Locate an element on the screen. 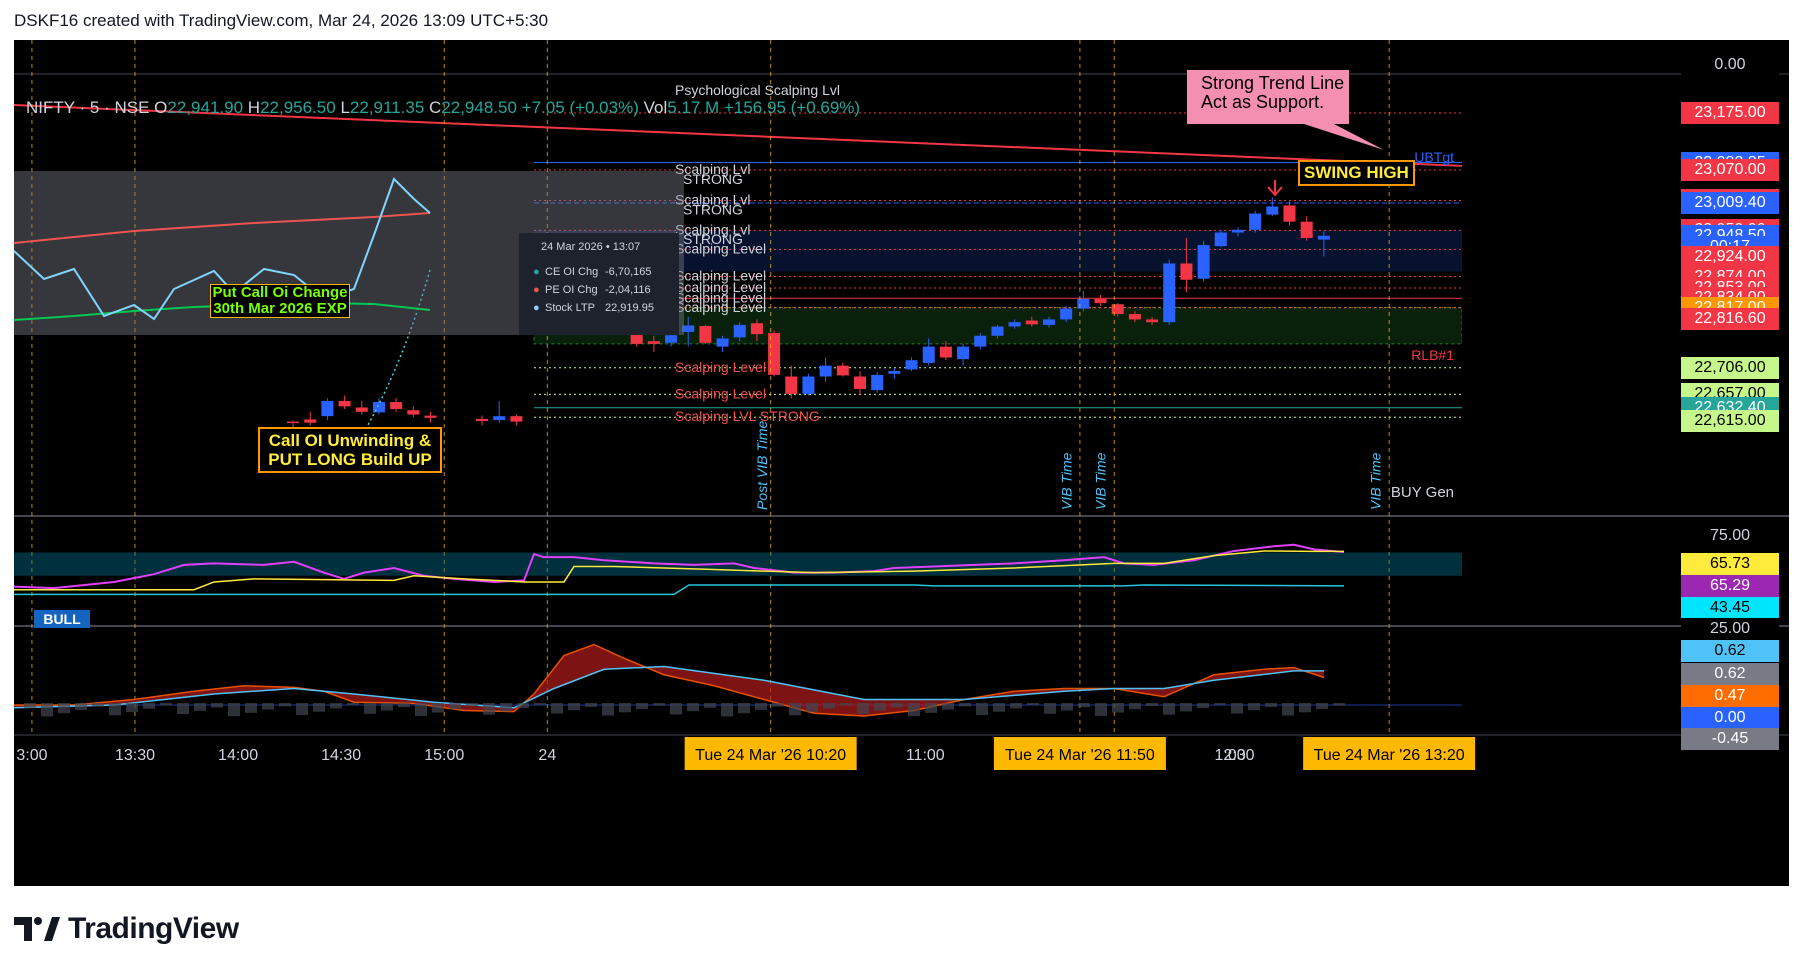 This screenshot has height=973, width=1795. put-call-oi-note: Put Call Oi Change 30th Mar 2026 EXP is located at coordinates (280, 301).